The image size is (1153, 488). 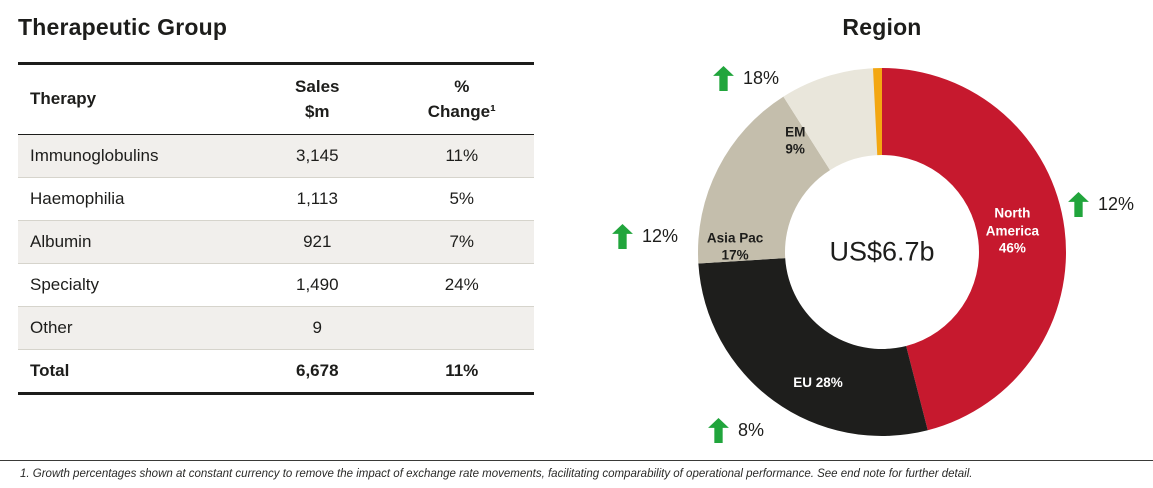 I want to click on therapy-cell: Immunoglobulins, so click(x=132, y=156).